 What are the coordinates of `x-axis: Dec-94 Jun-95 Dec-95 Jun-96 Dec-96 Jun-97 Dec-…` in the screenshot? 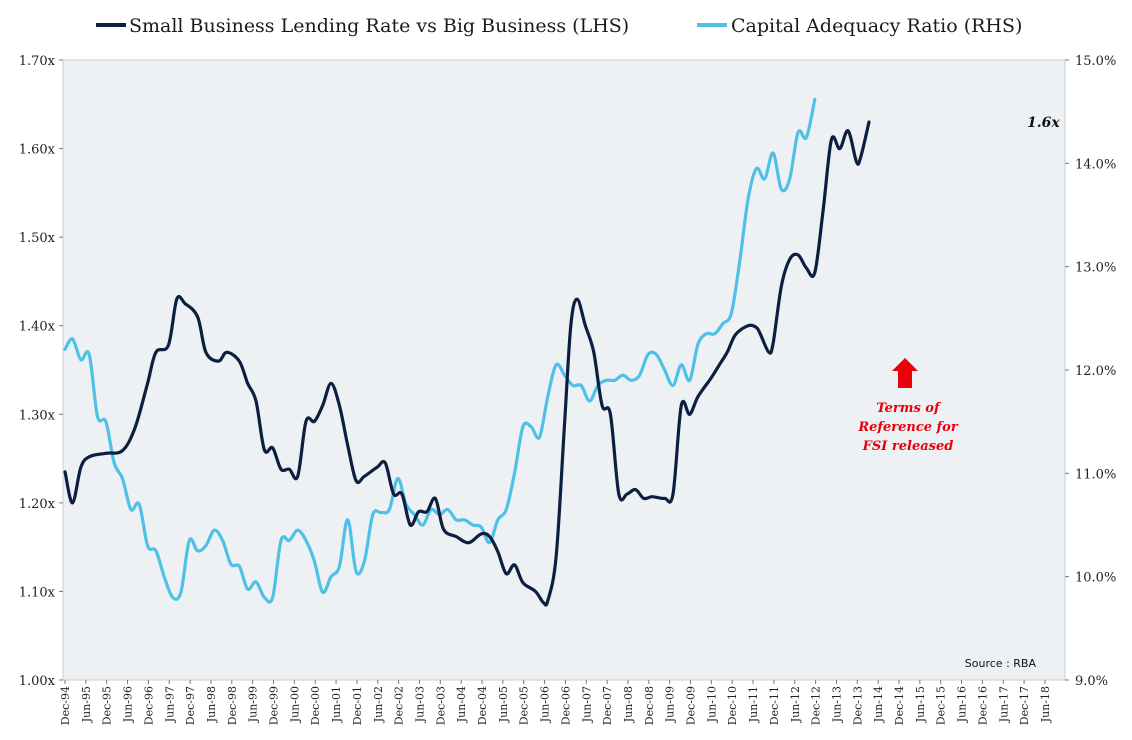 It's located at (555, 702).